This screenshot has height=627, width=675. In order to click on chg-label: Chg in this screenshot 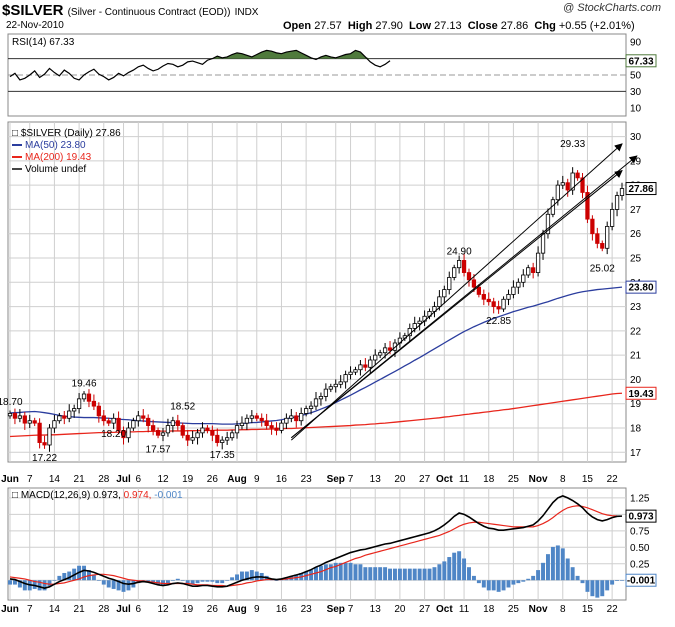, I will do `click(545, 26)`.